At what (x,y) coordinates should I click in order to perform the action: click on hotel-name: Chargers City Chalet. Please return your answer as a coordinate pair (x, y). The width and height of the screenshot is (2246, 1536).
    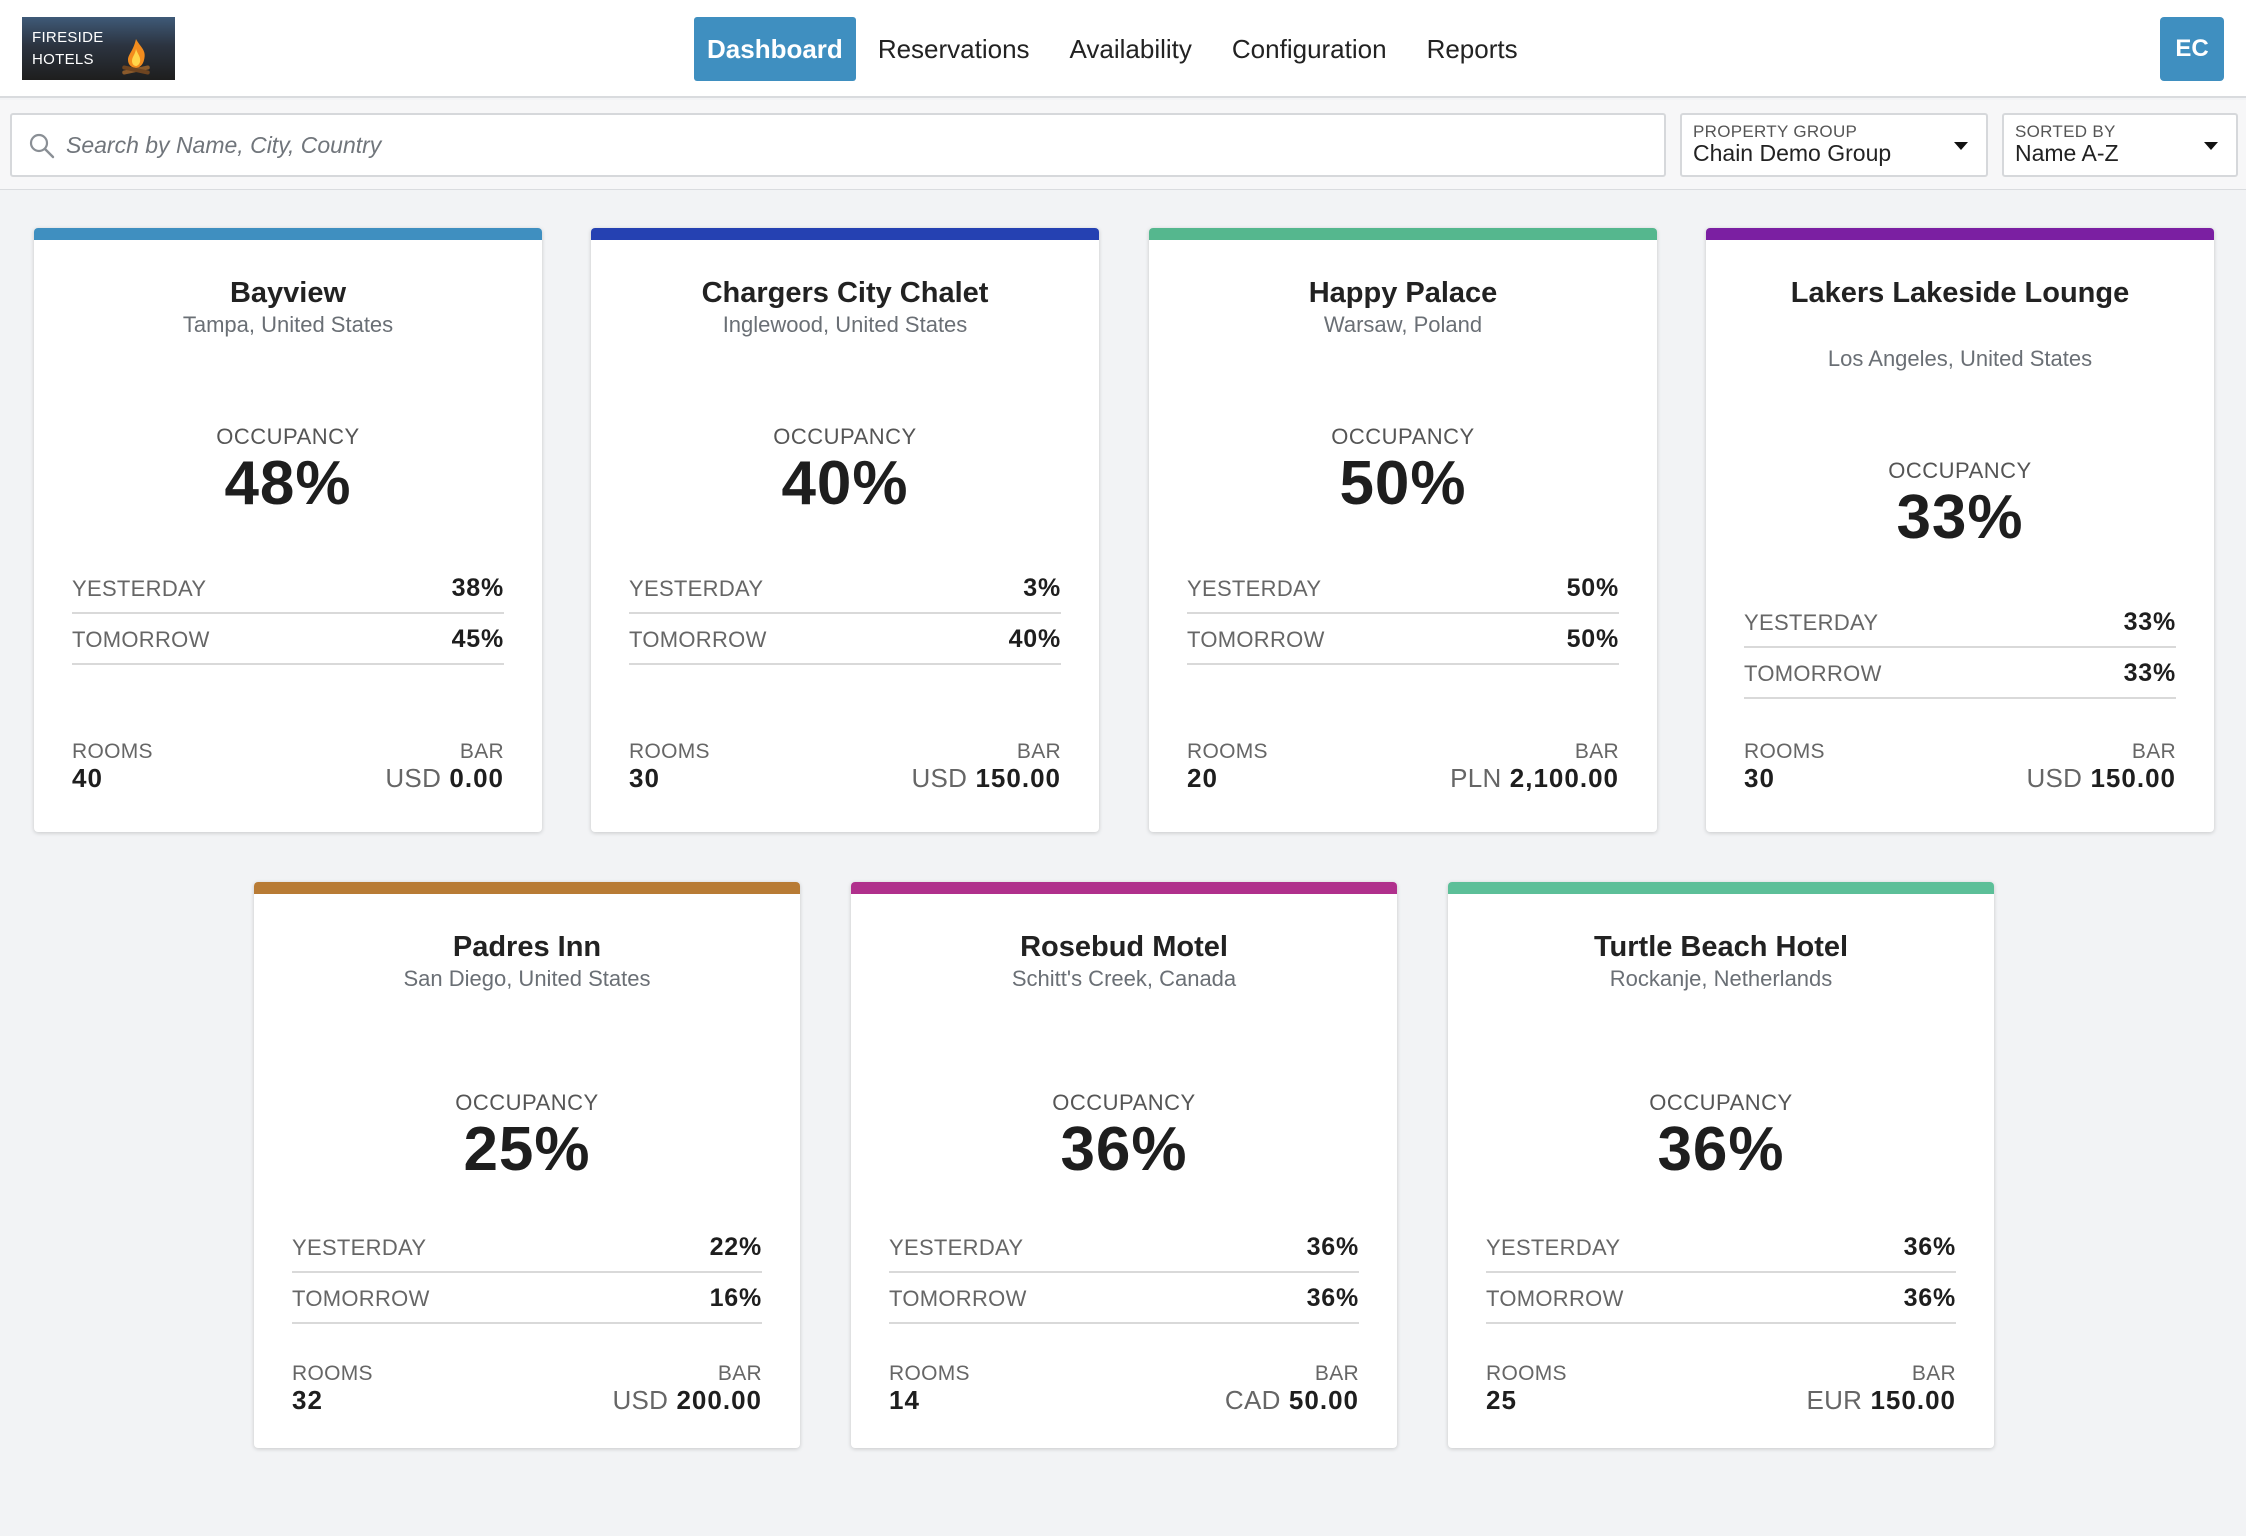
    Looking at the image, I should click on (845, 293).